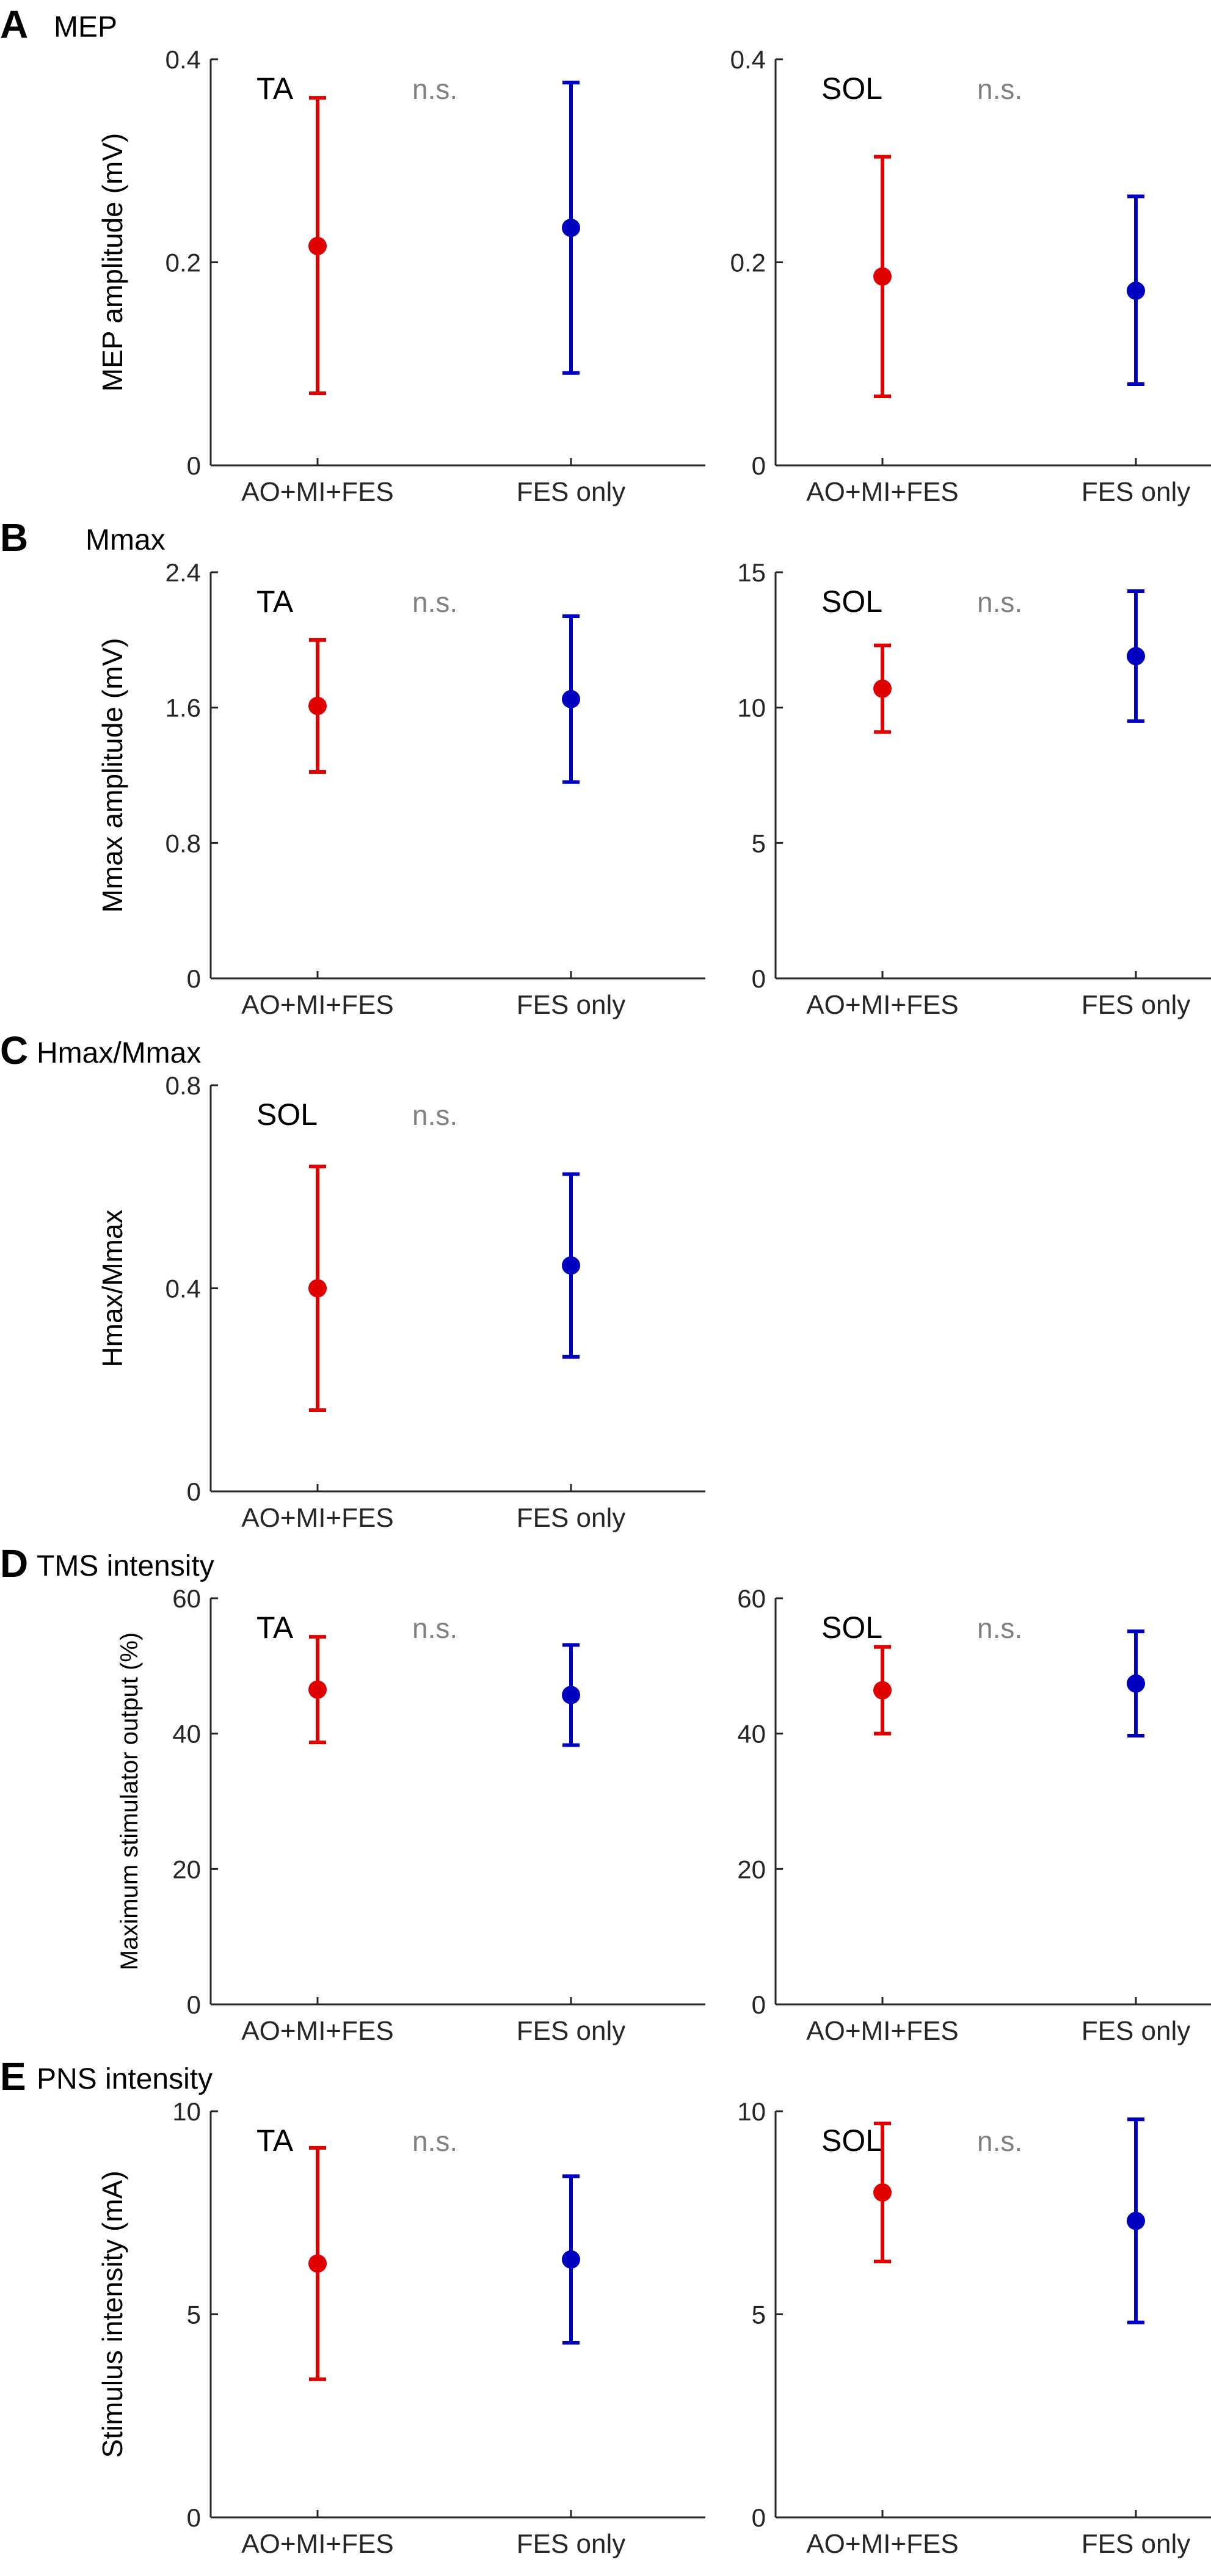 The image size is (1211, 2576). Describe the element at coordinates (759, 2315) in the screenshot. I see `chart-e-right-ytick-label: 5` at that location.